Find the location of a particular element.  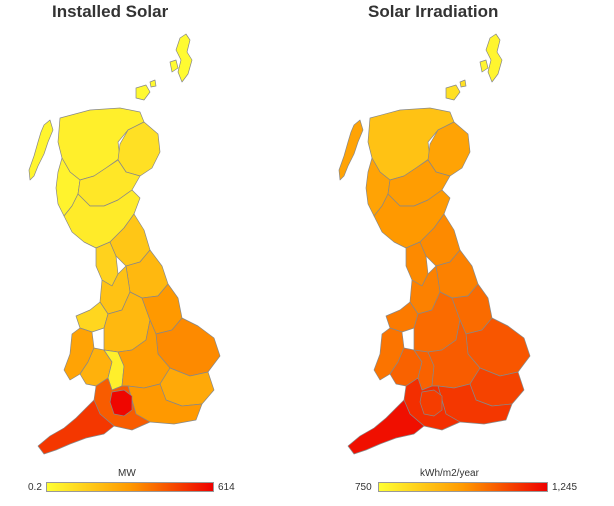

solar-irradiation-legend: kWh/m2/year 750 1,245 is located at coordinates (460, 483).